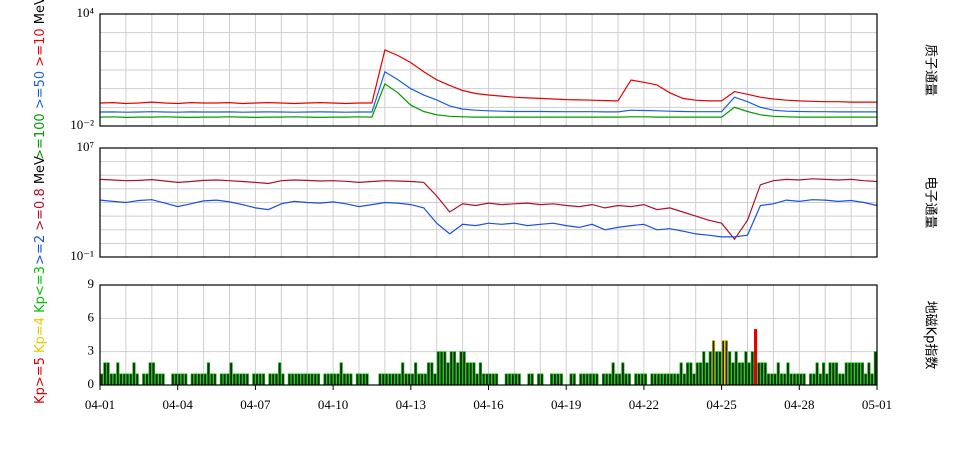 This screenshot has height=472, width=960. I want to click on x-tick-label: 04-13, so click(411, 404).